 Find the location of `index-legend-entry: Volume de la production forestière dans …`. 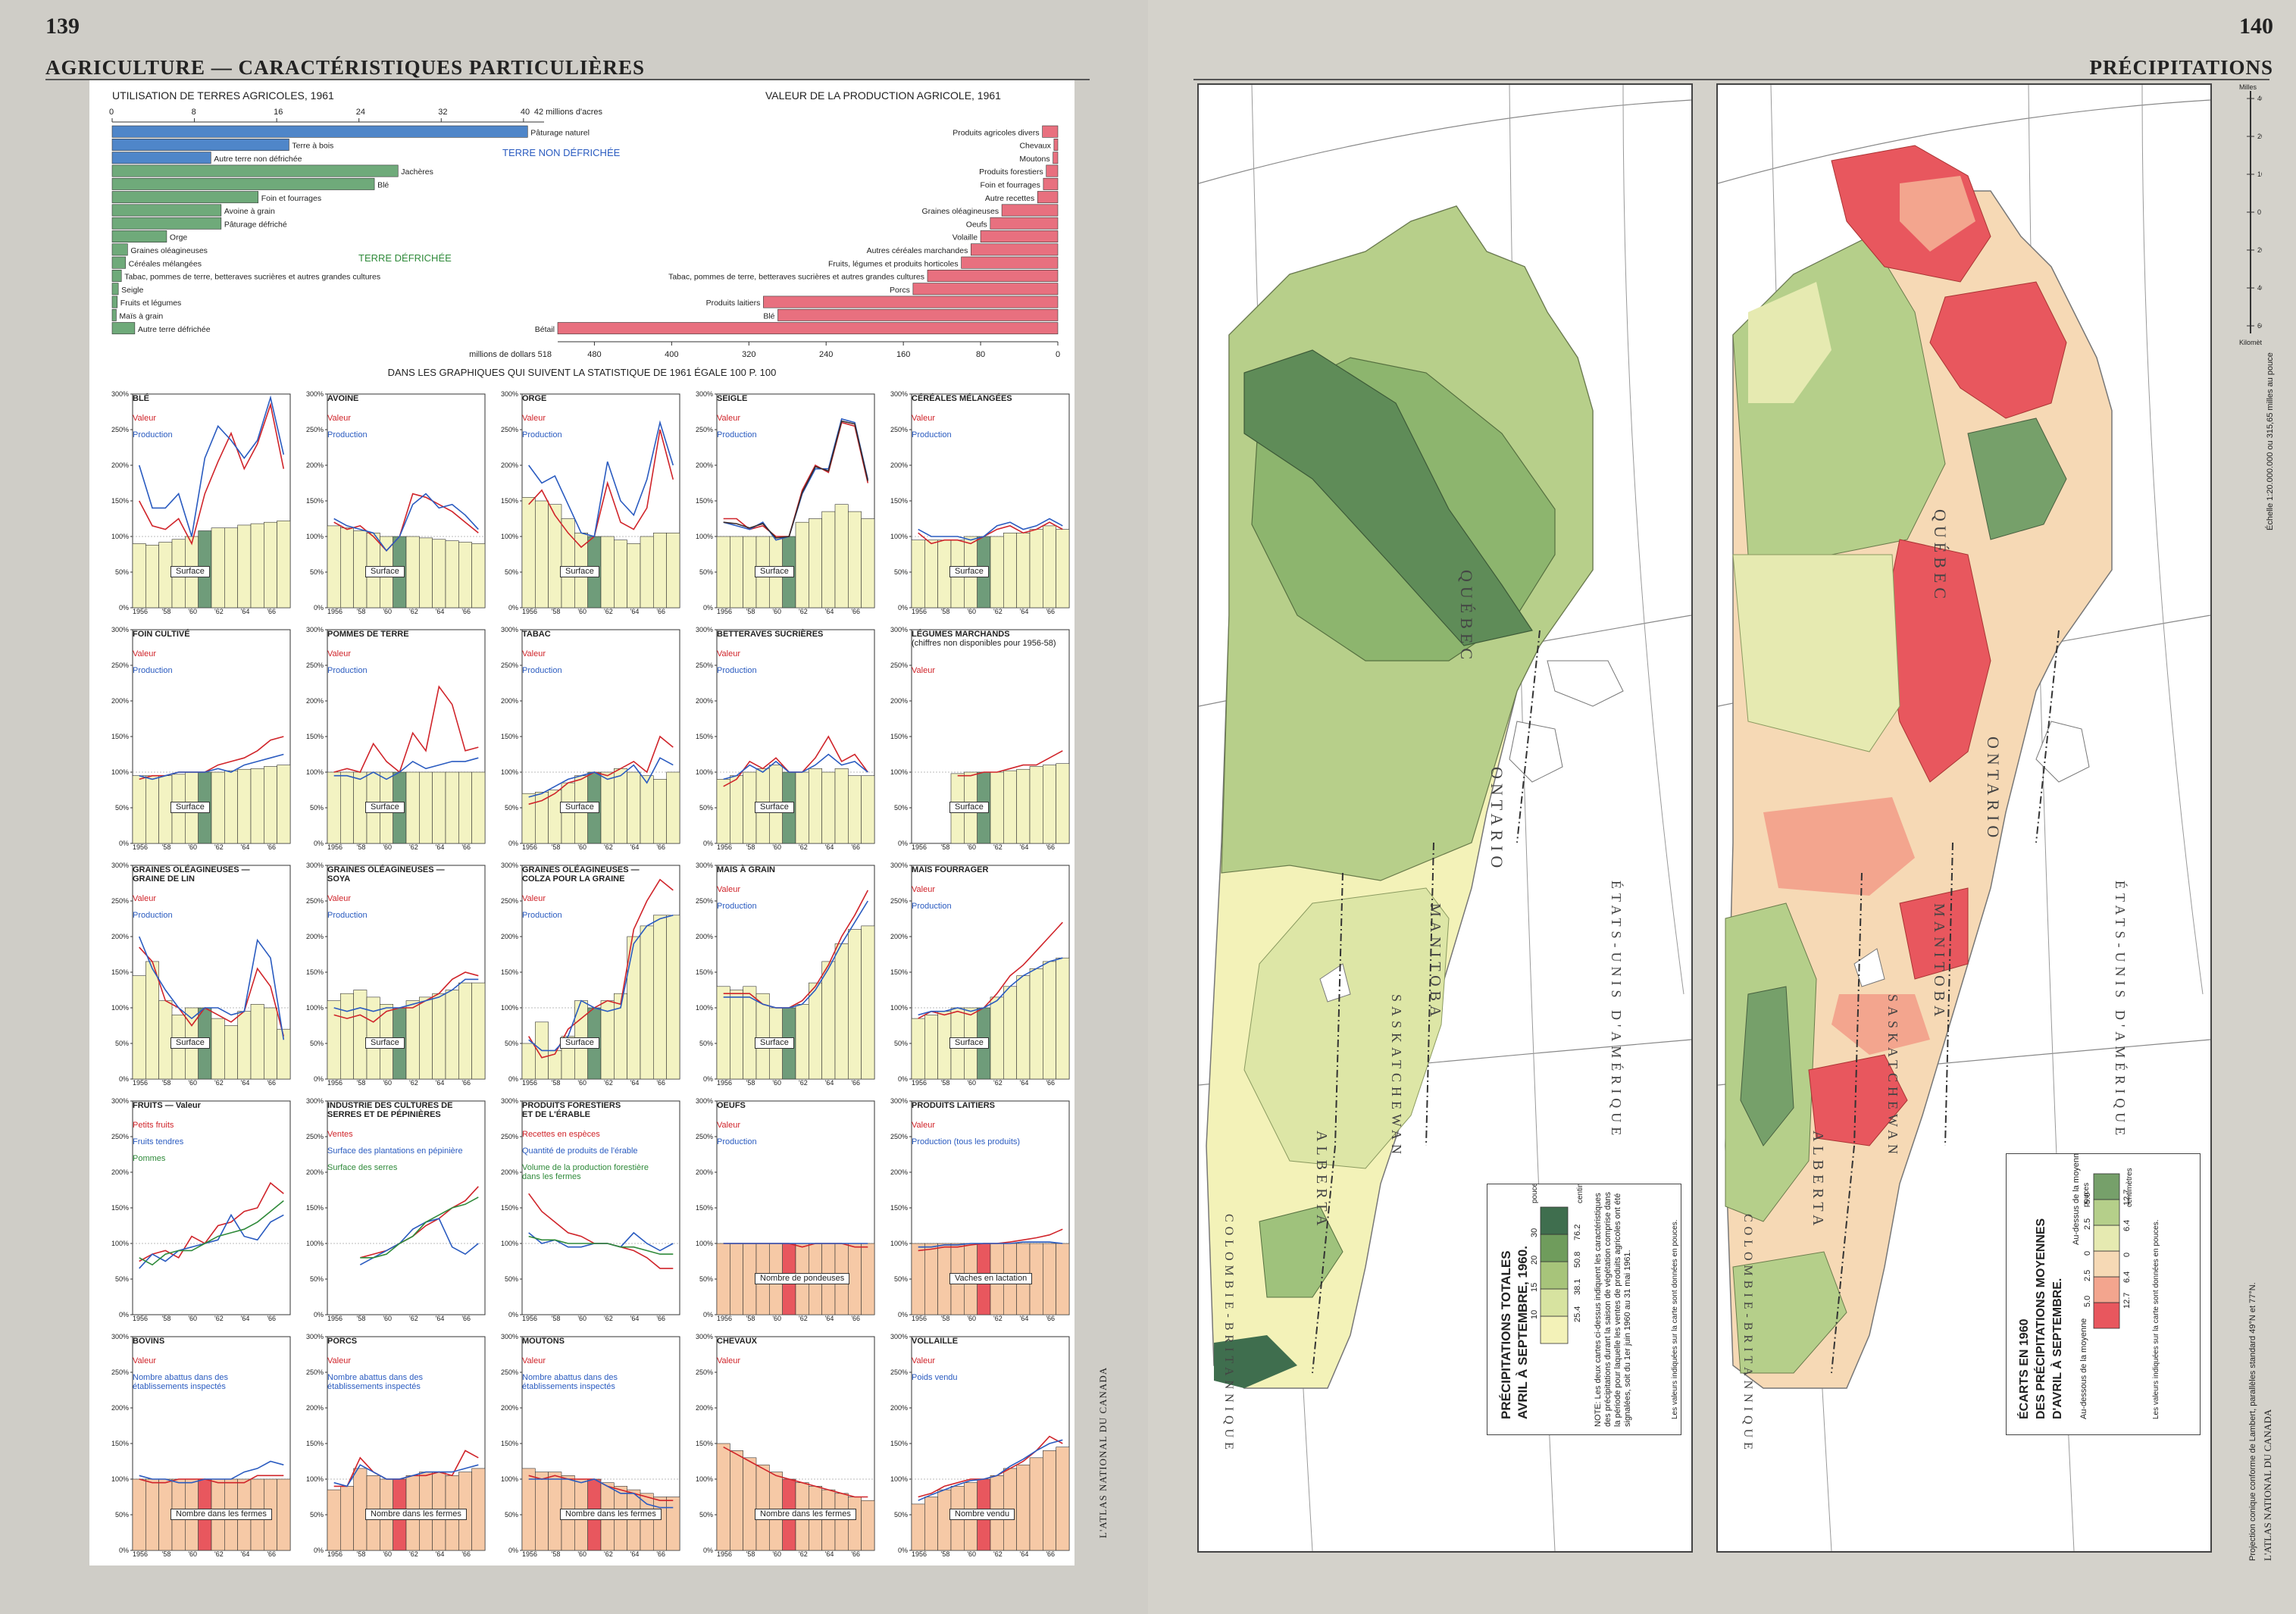

index-legend-entry: Volume de la production forestière dans … is located at coordinates (586, 1172).